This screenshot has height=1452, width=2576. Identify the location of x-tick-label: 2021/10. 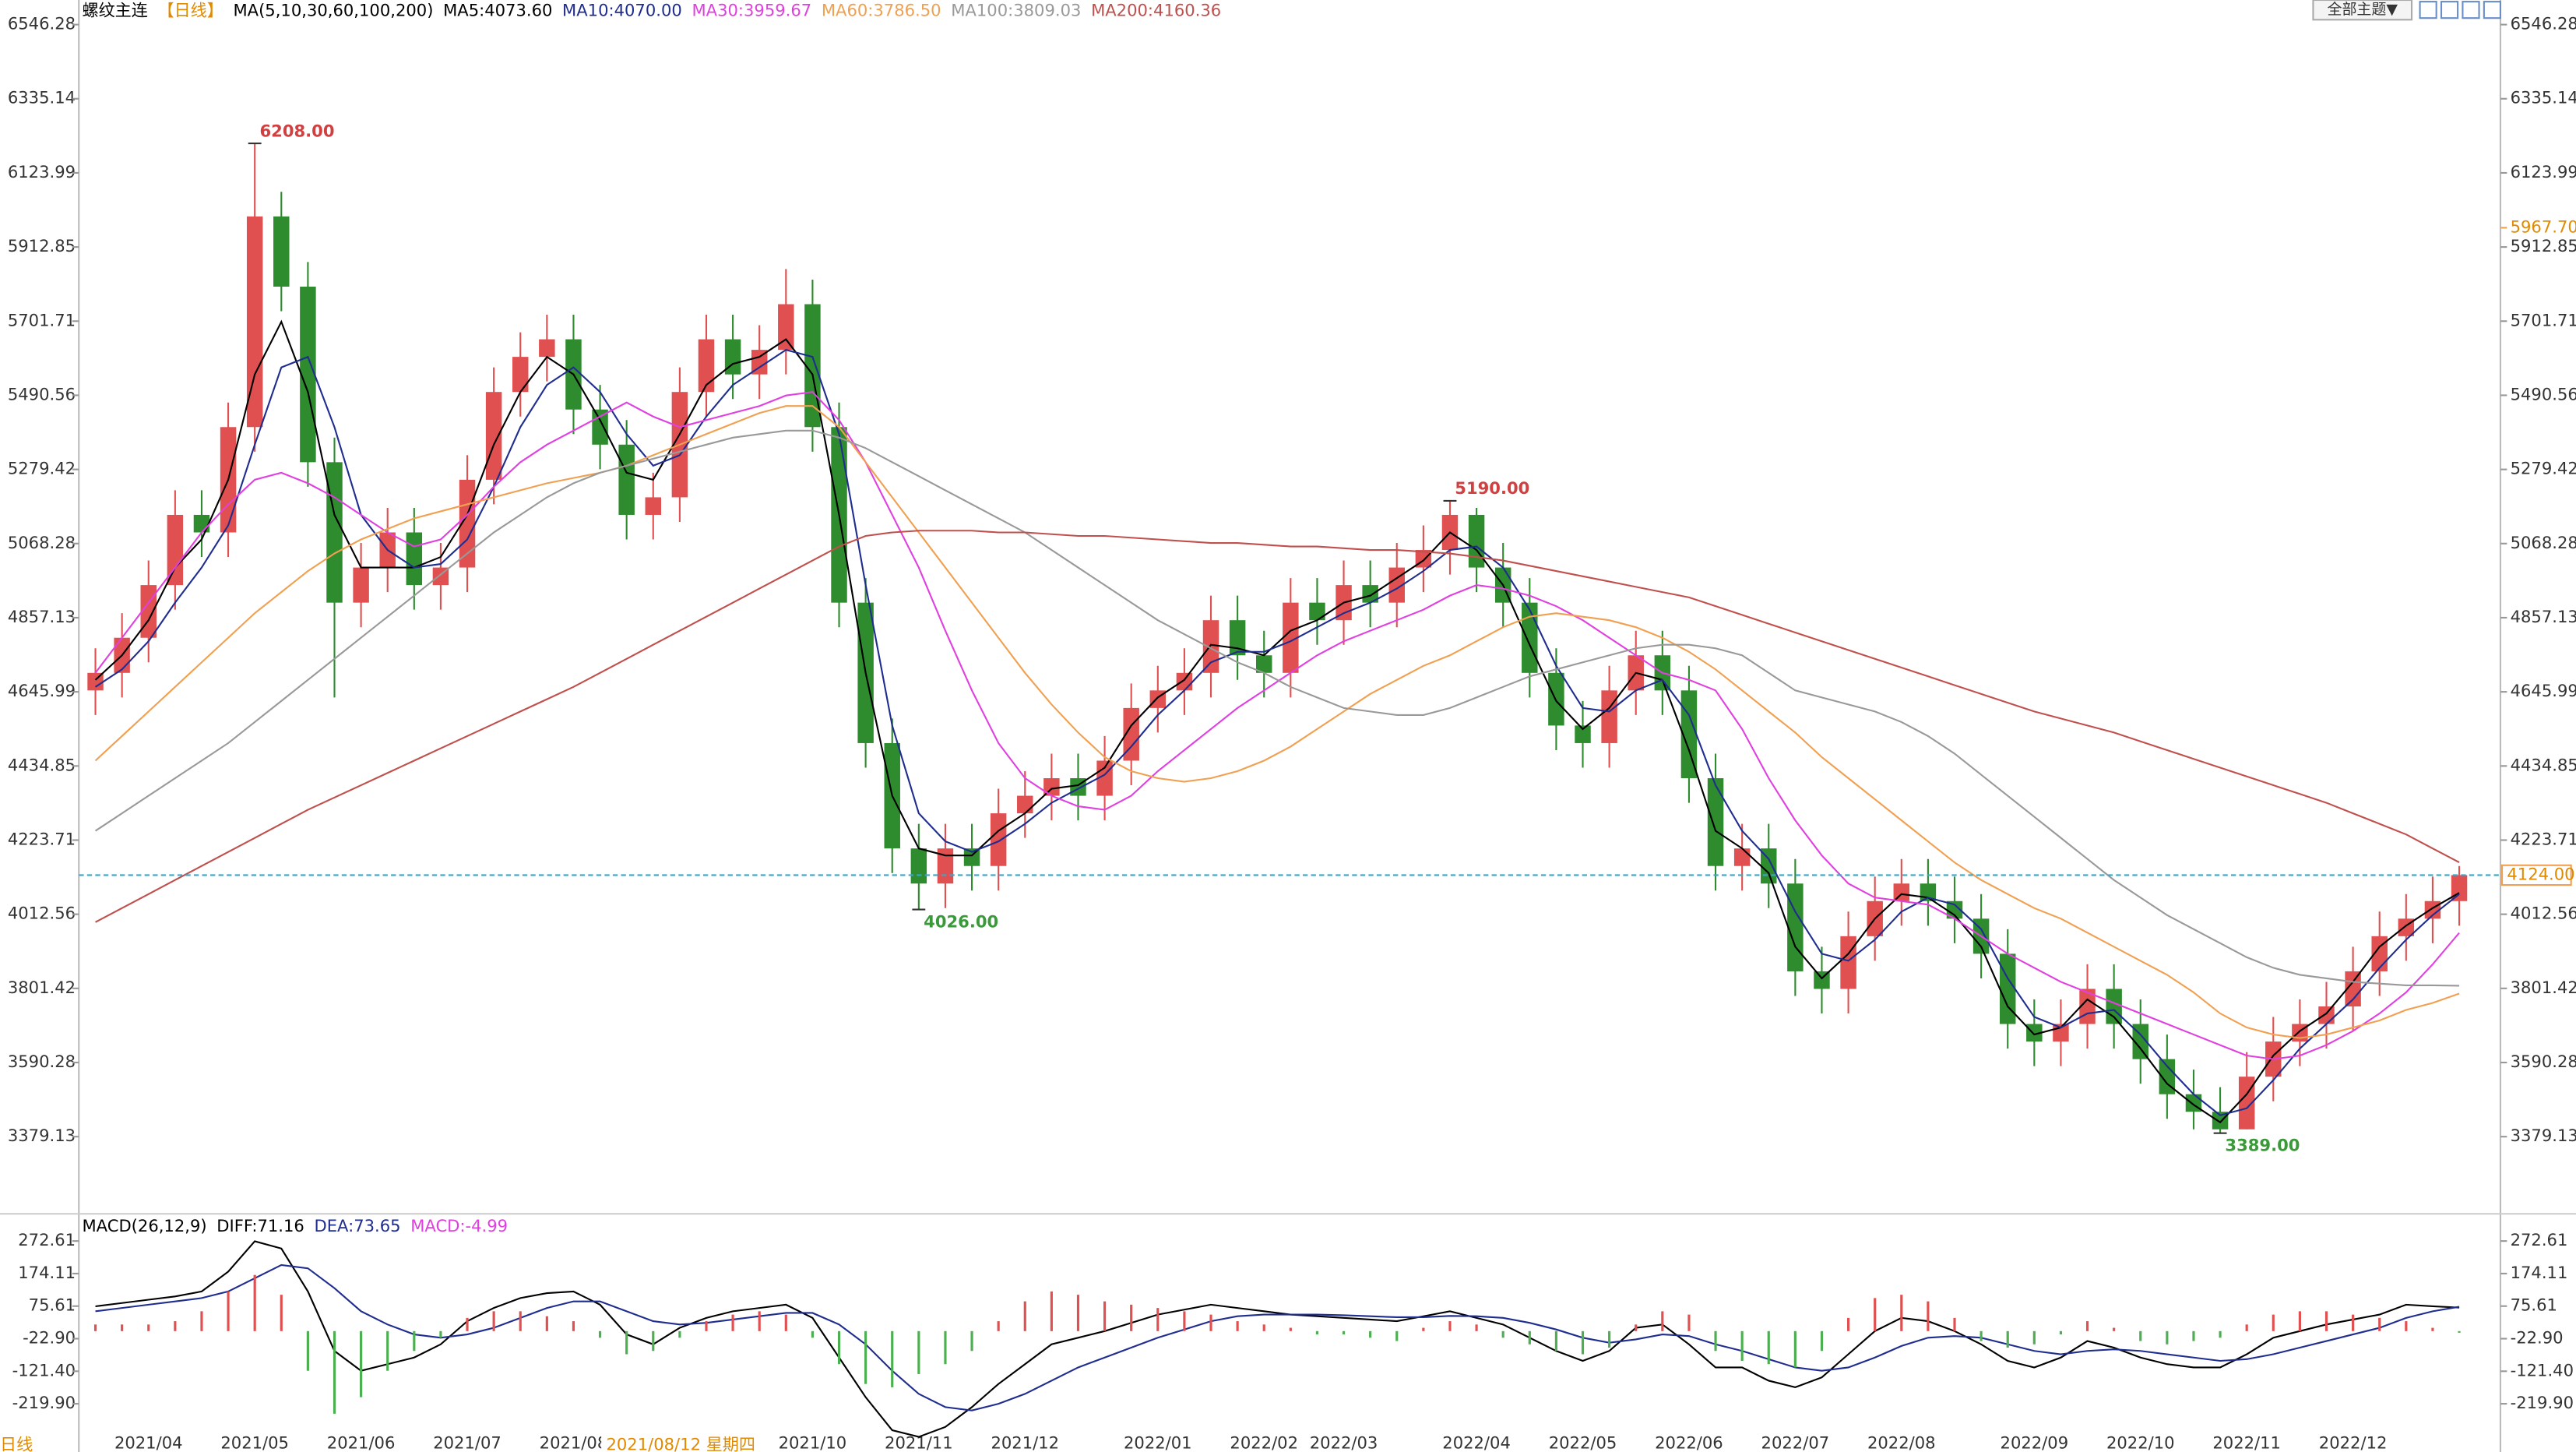
(813, 1442).